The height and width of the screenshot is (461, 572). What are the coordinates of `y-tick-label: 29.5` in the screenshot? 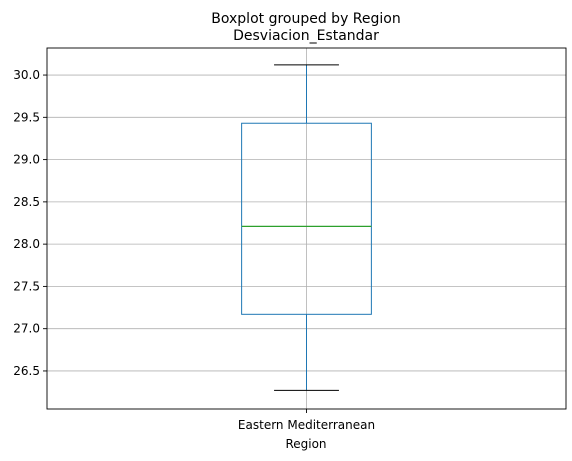 It's located at (26, 117).